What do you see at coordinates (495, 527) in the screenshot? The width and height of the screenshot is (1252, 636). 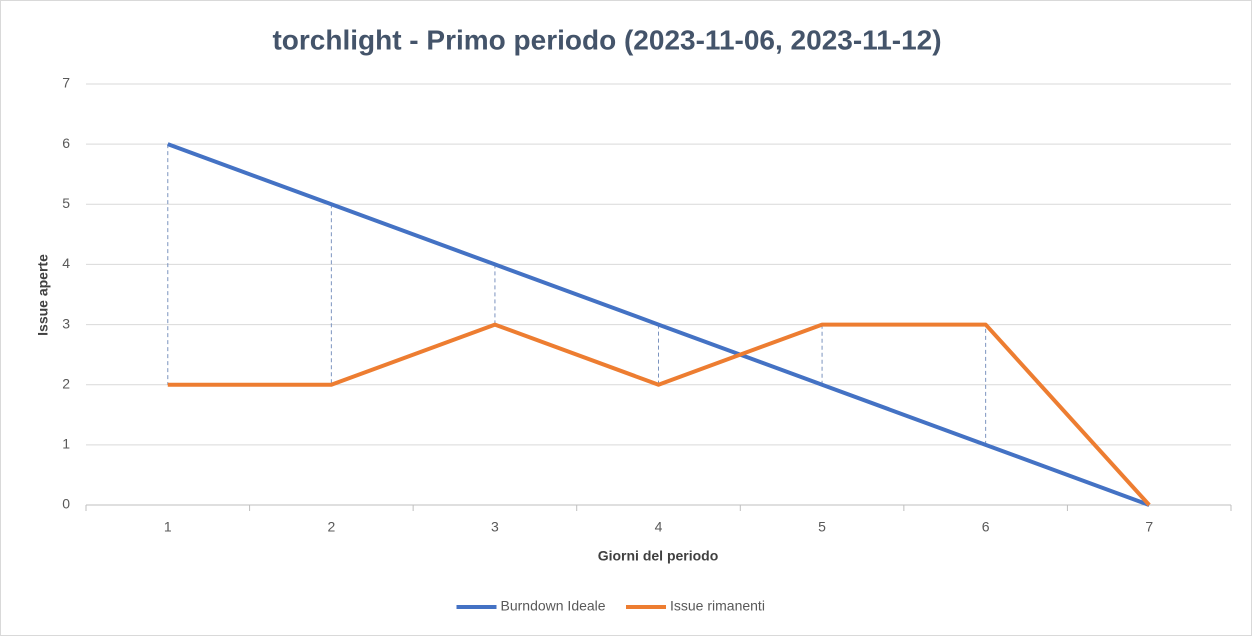 I see `x-tick-label: 3` at bounding box center [495, 527].